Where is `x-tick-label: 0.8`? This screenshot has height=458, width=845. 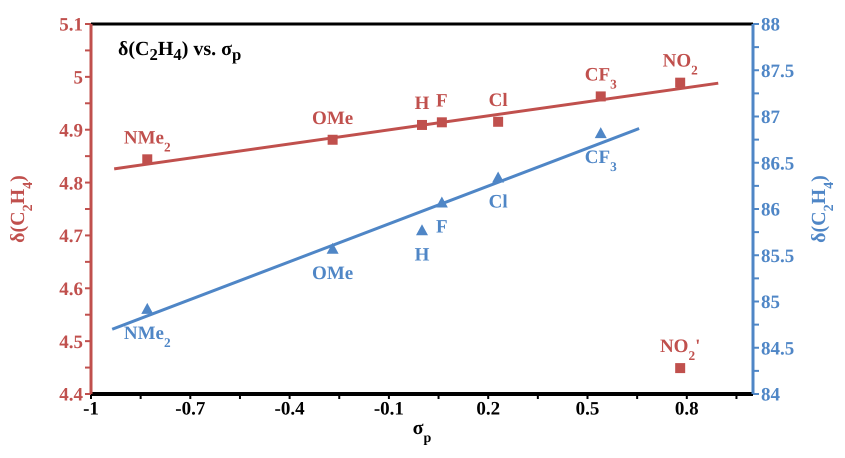
x-tick-label: 0.8 is located at coordinates (686, 409).